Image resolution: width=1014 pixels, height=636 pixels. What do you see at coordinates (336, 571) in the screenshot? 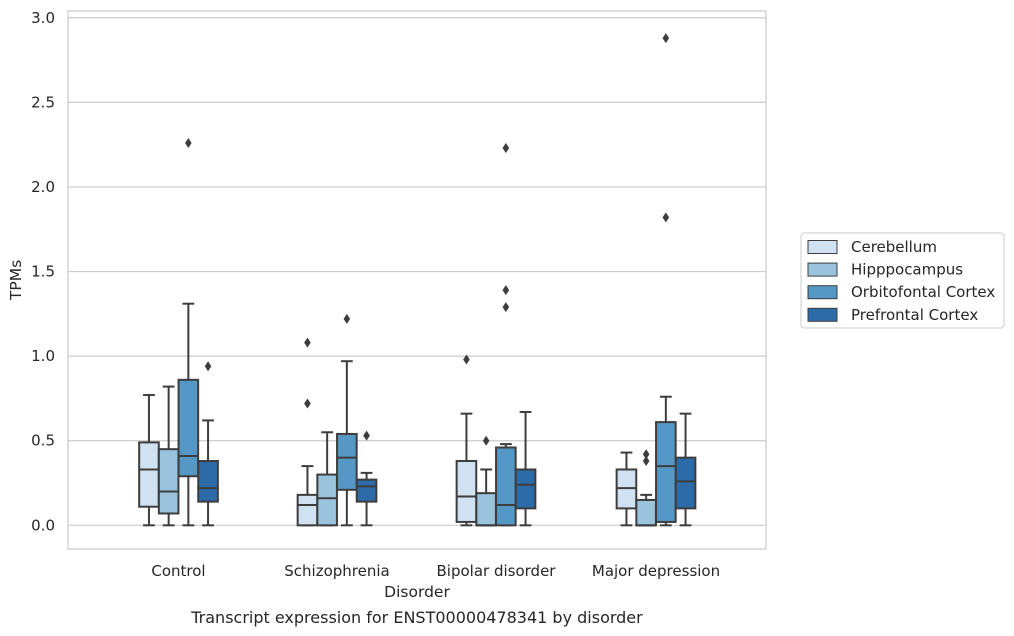
I see `x-tick-label: Schizophrenia` at bounding box center [336, 571].